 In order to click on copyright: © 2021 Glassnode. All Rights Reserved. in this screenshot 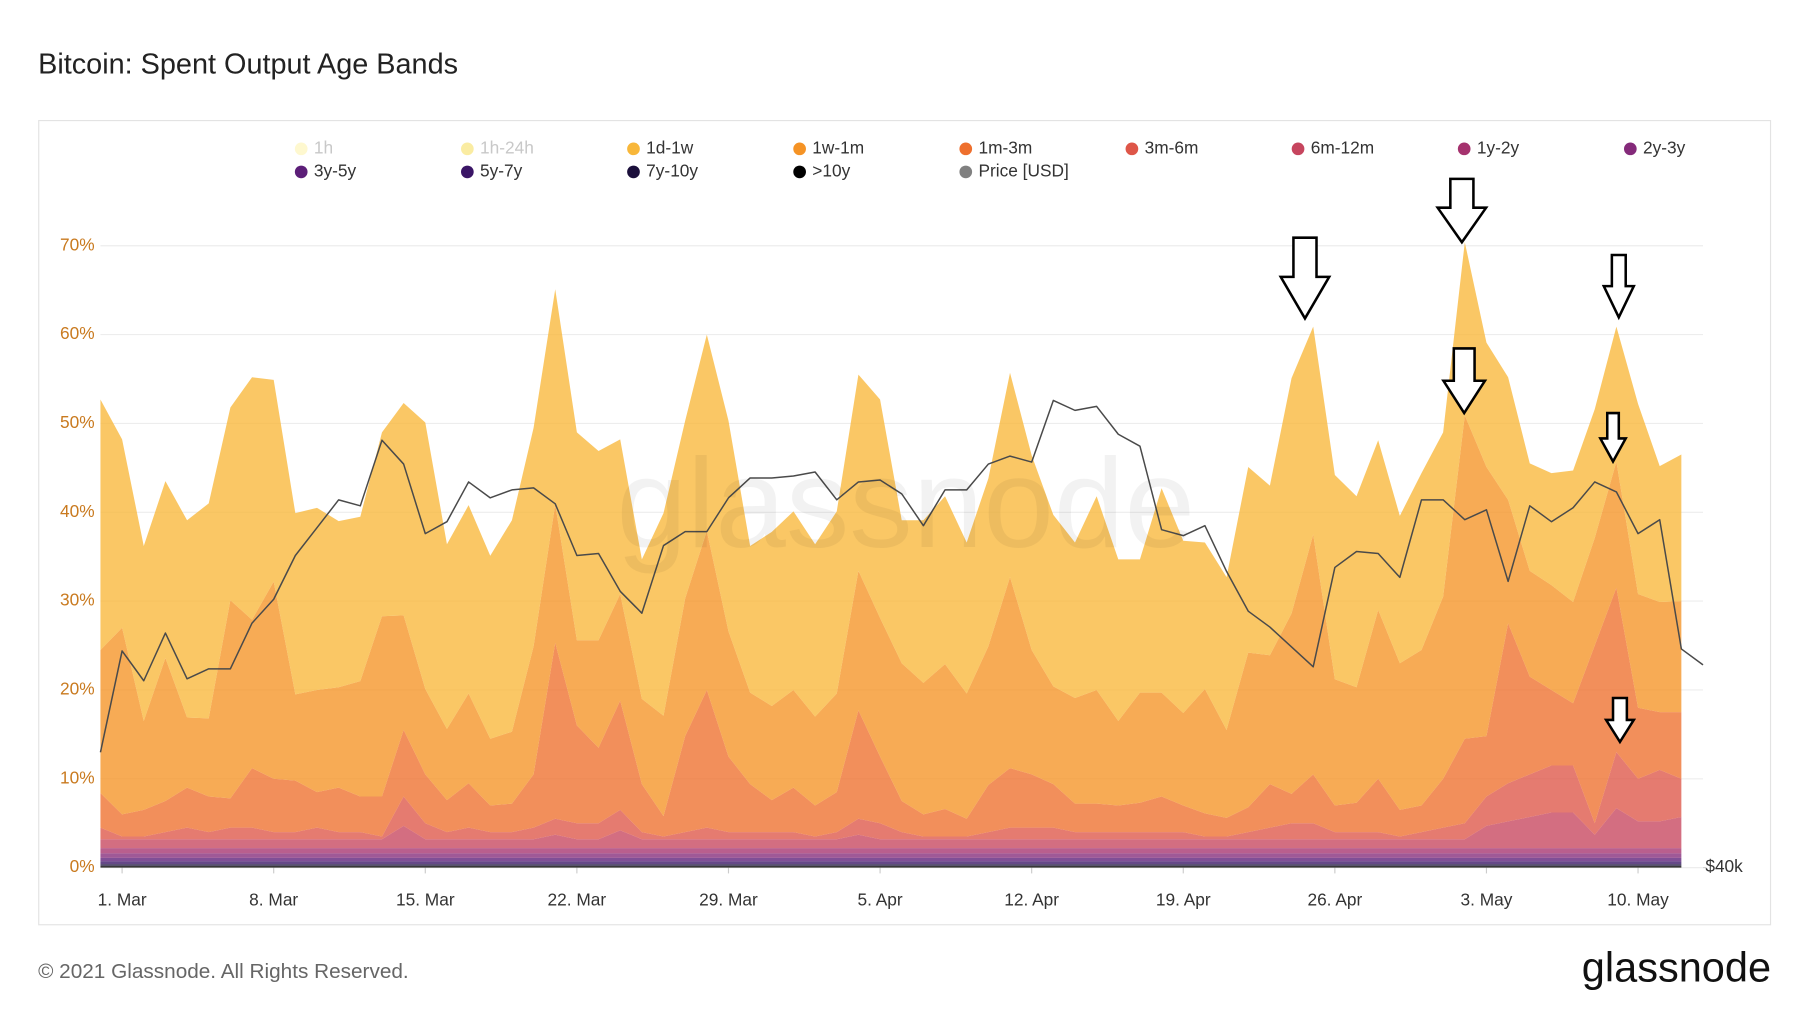, I will do `click(223, 971)`.